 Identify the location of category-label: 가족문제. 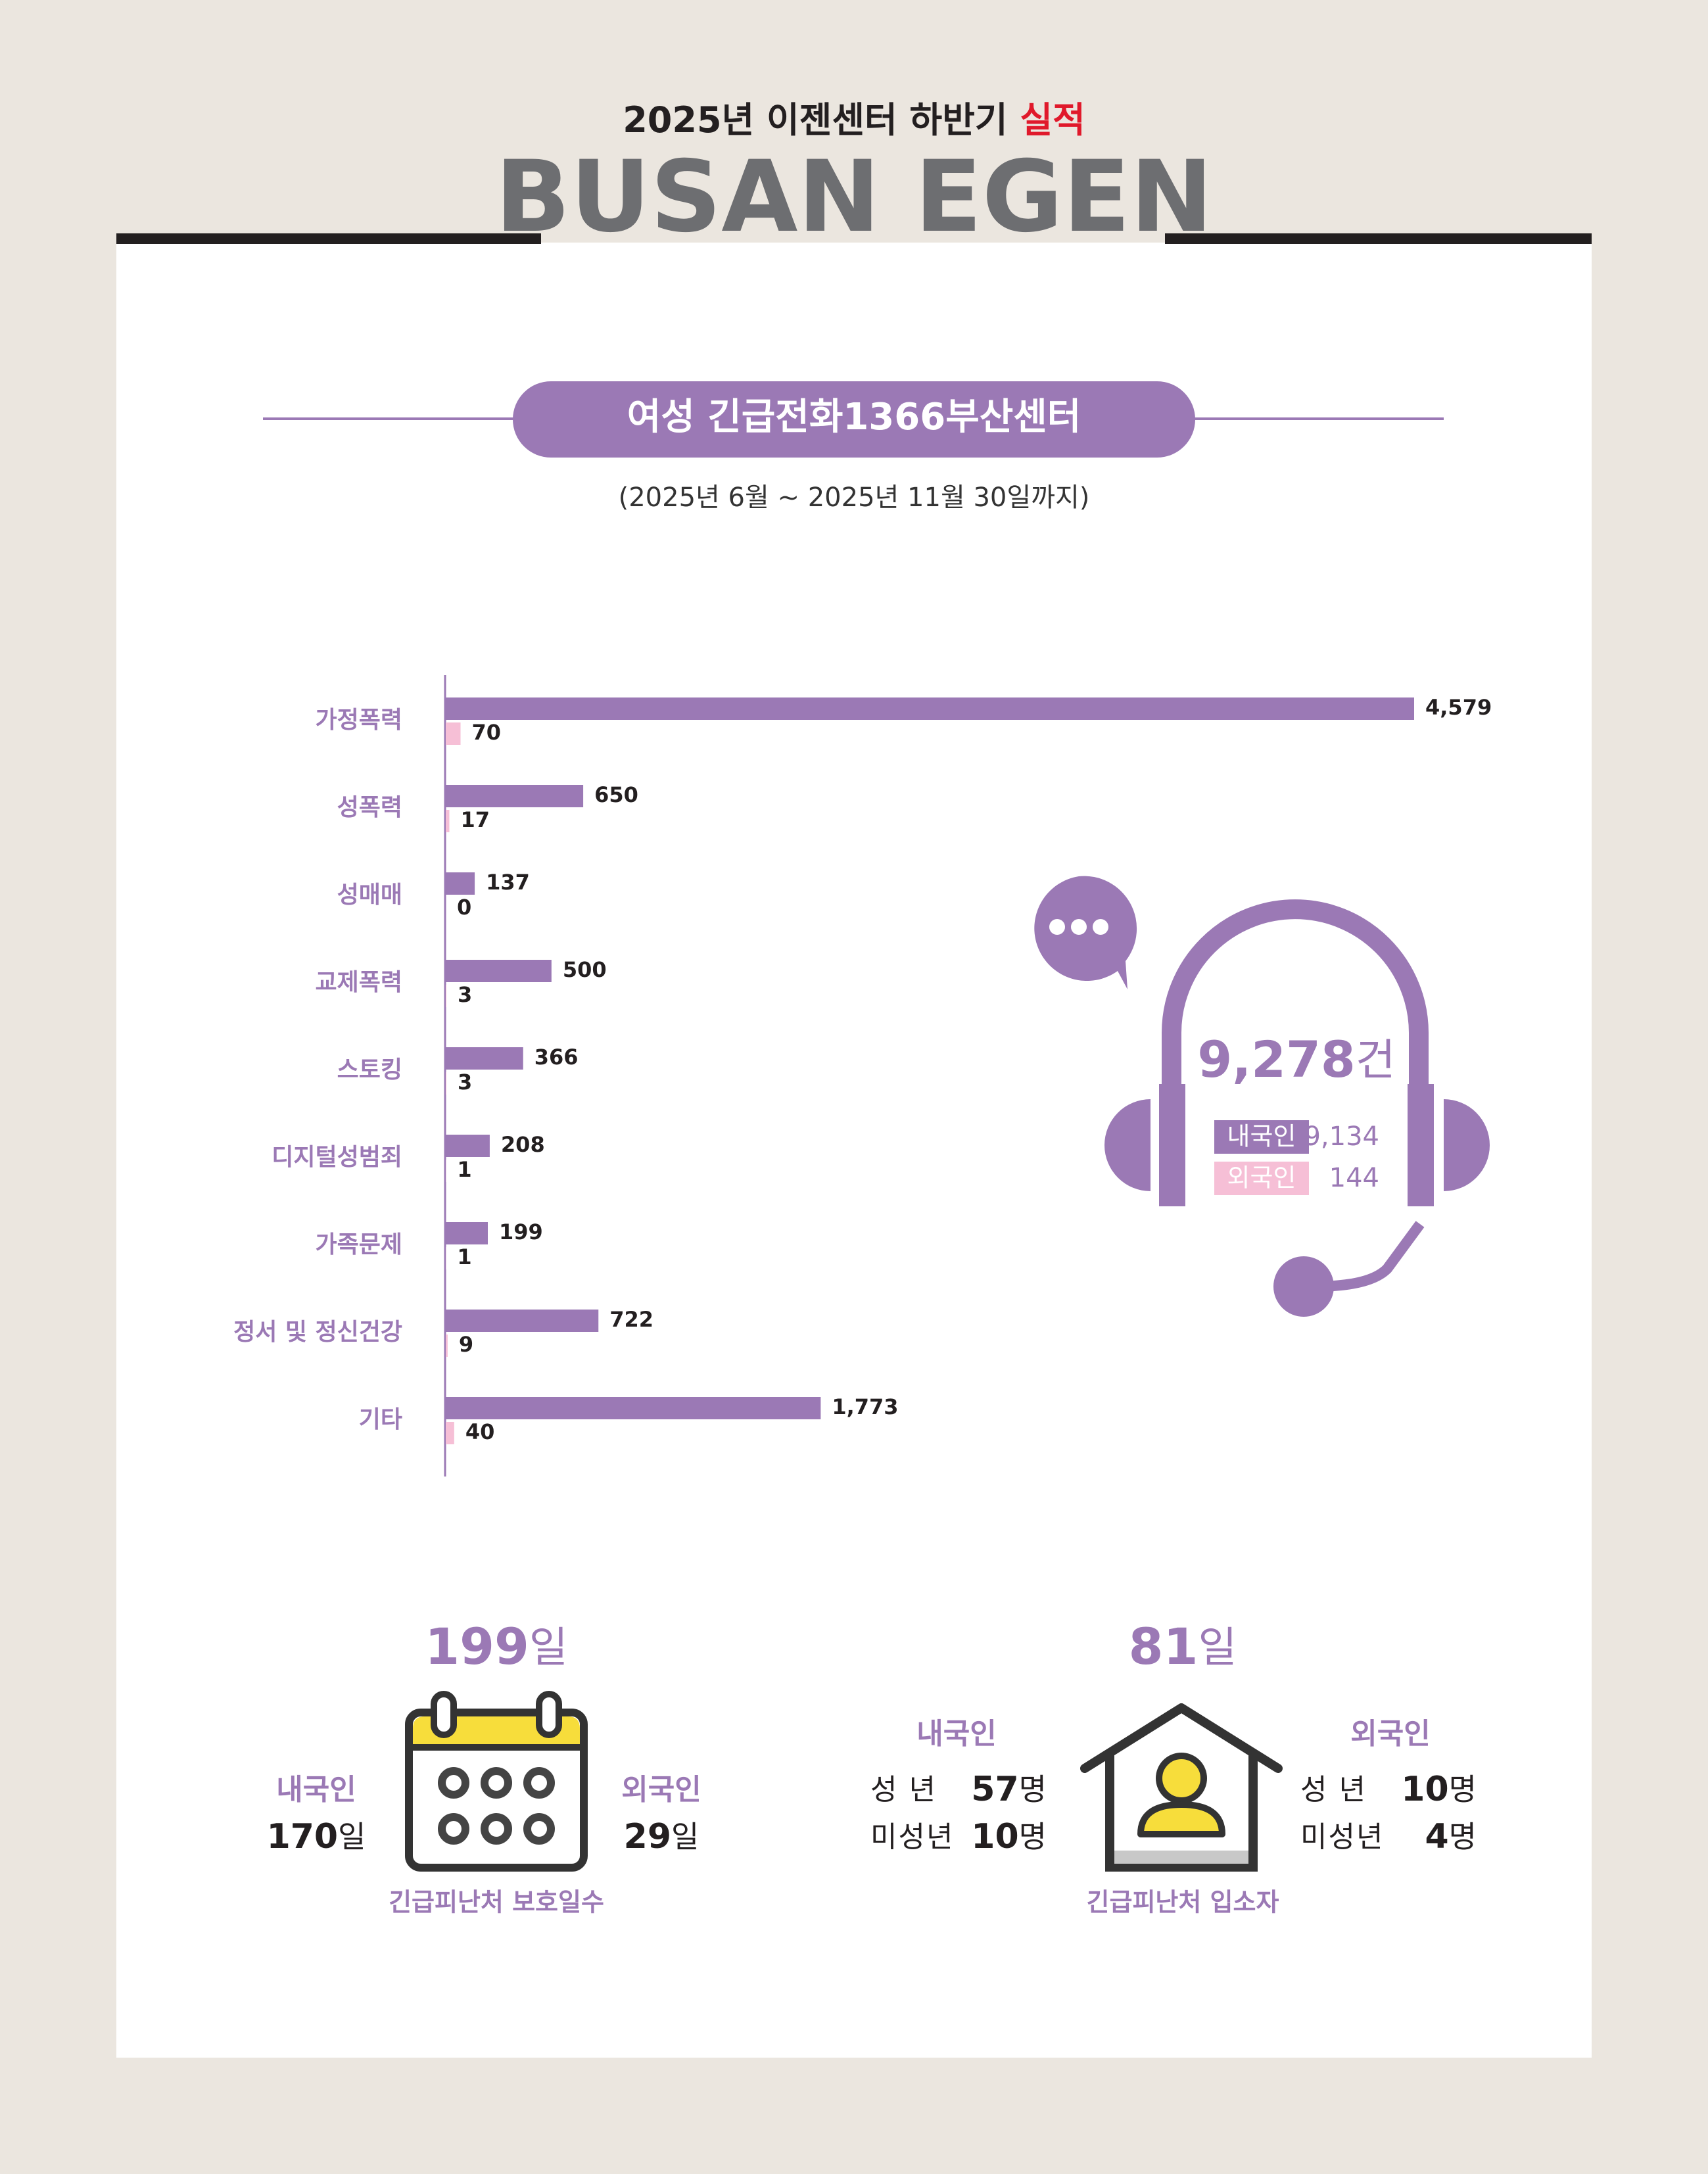
(359, 1244).